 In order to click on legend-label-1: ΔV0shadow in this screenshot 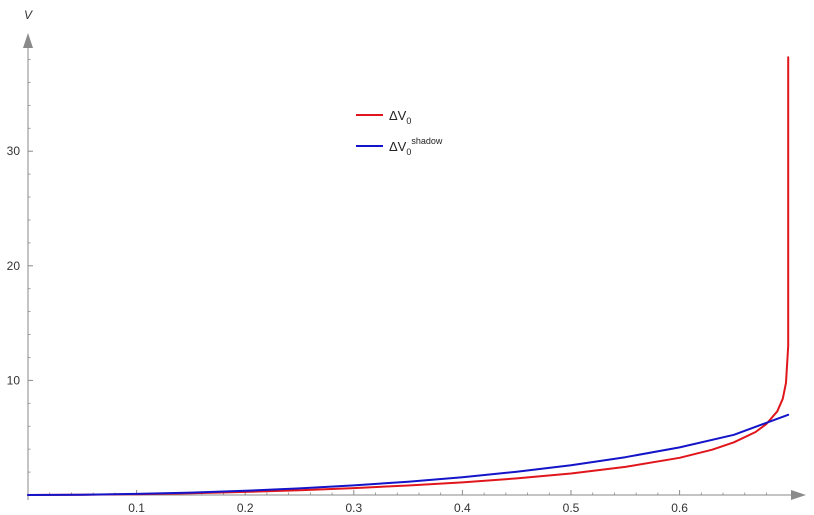, I will do `click(416, 146)`.